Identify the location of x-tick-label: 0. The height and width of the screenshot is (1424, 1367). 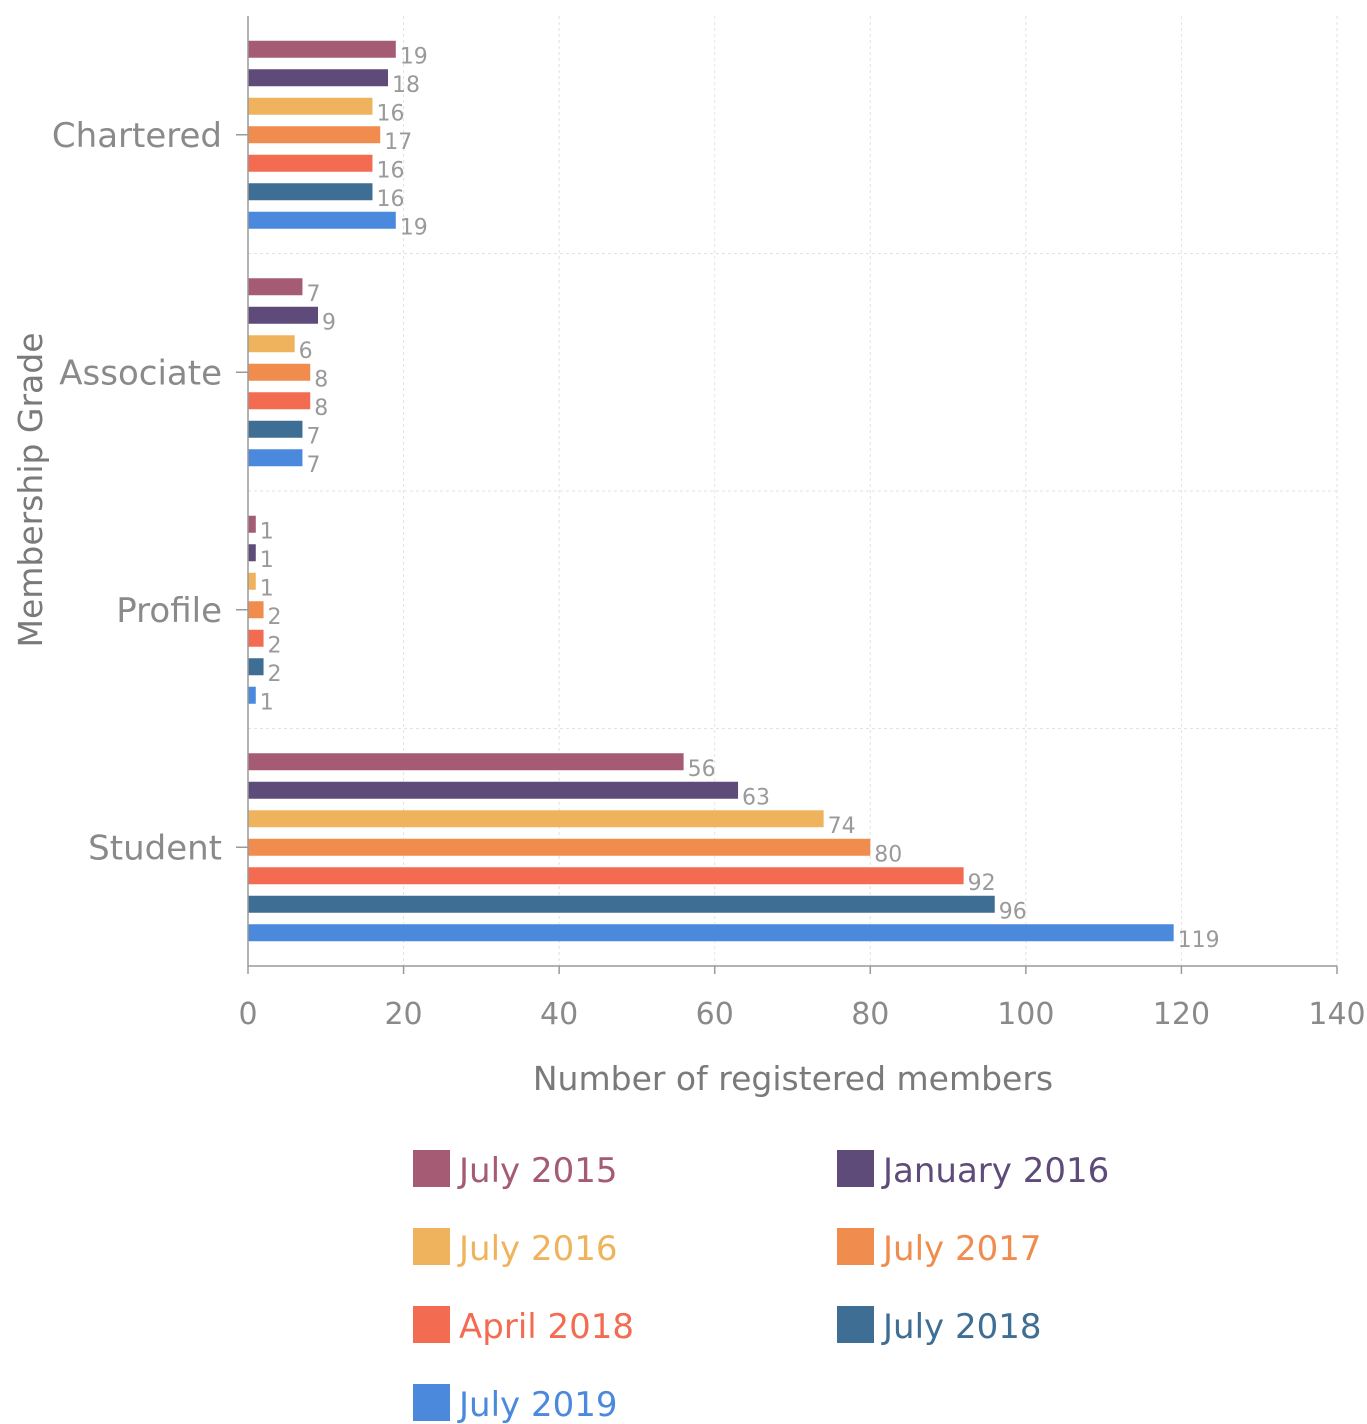
(247, 1014).